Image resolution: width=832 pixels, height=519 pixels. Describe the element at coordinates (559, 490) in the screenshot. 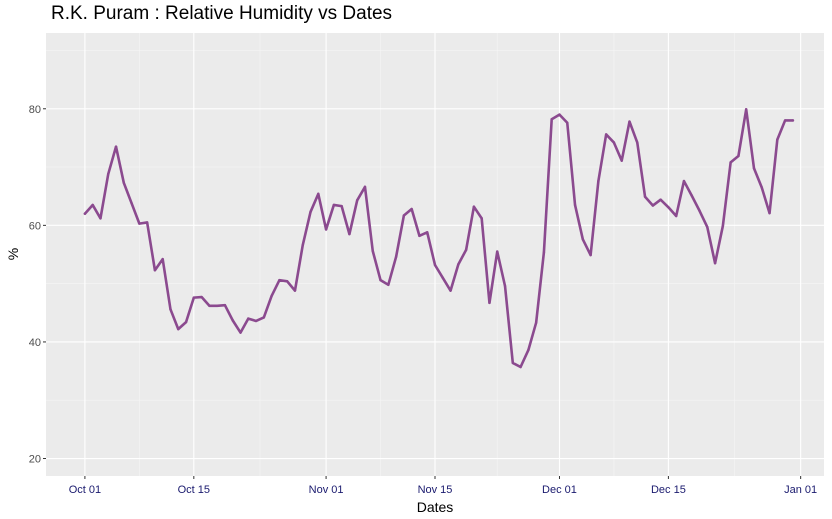

I see `x-tick-label: Dec 01` at that location.